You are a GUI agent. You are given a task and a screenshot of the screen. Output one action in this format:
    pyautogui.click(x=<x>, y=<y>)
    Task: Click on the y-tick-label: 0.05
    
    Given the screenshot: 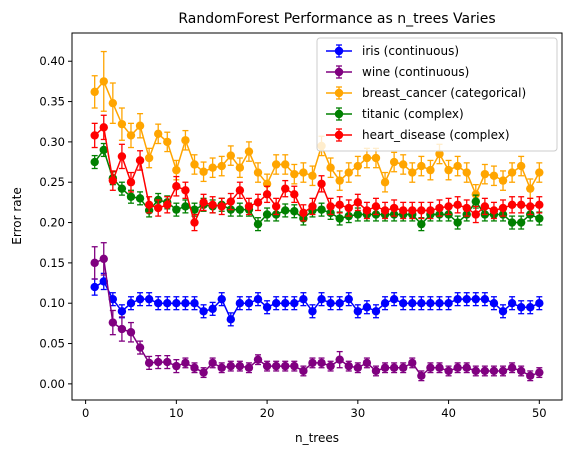 What is the action you would take?
    pyautogui.click(x=52, y=344)
    